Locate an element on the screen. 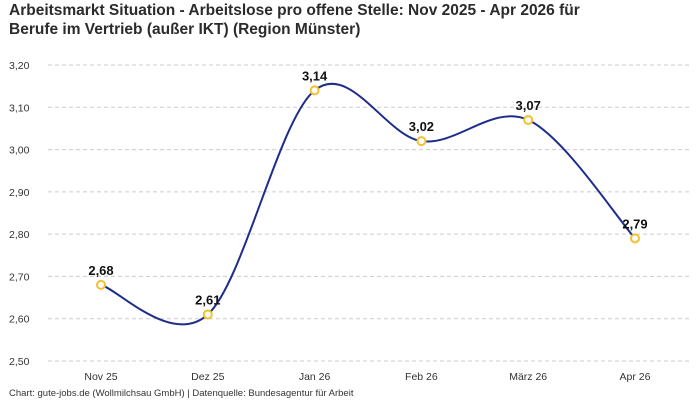 This screenshot has width=700, height=400. data-label: 2,79 is located at coordinates (634, 223).